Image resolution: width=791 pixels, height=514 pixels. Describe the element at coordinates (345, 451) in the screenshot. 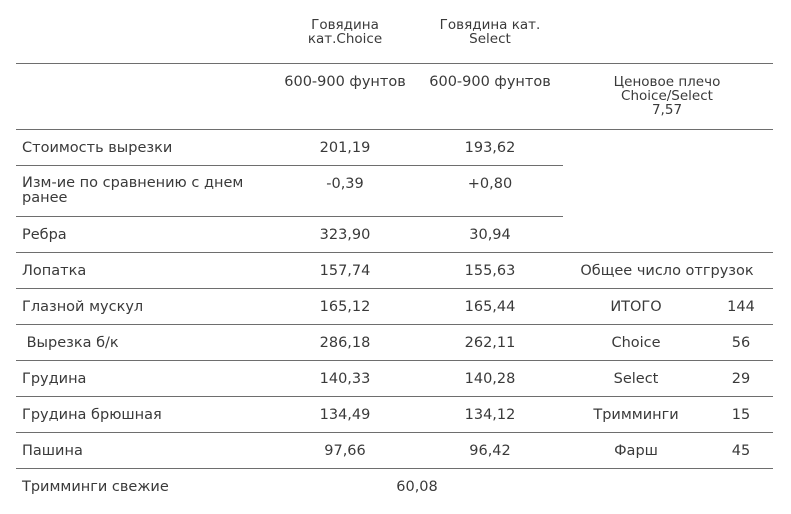

I see `value-choice: 97,66` at that location.